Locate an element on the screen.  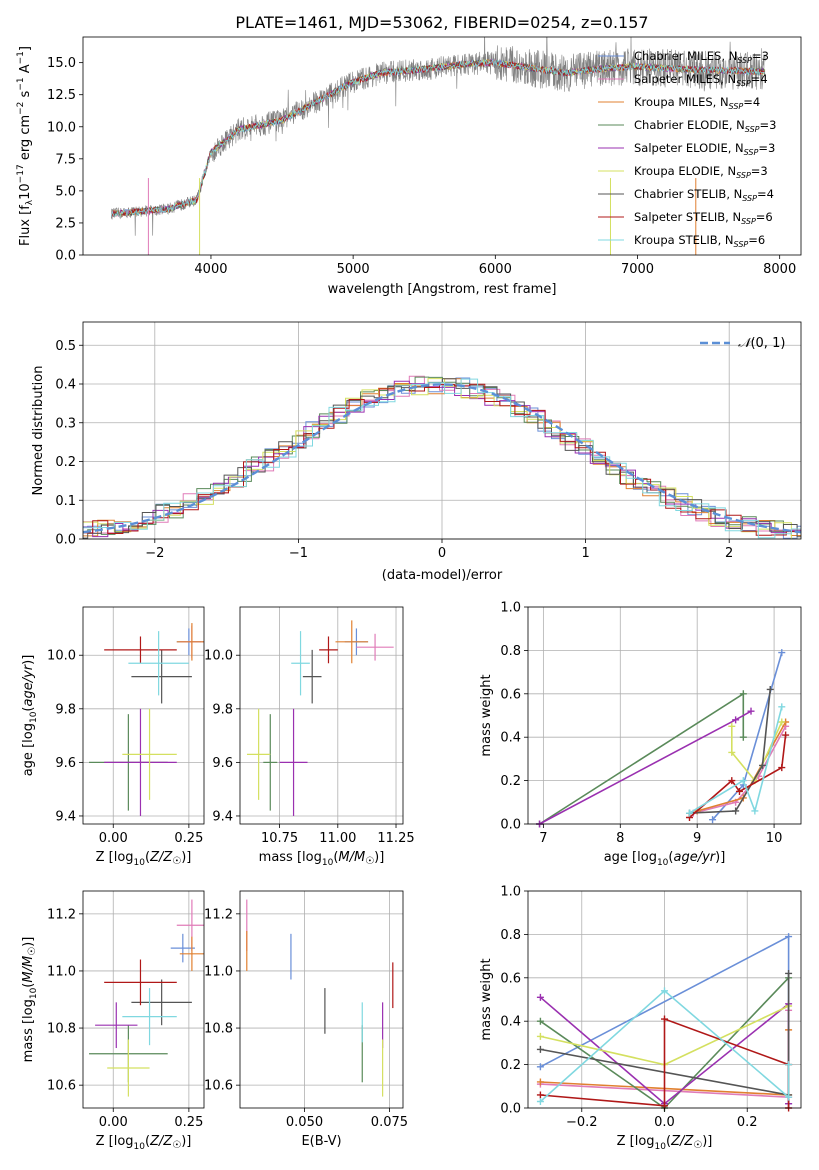
y-axis-label-text: mass [log10(M/M☉)] is located at coordinates (30, 1000).